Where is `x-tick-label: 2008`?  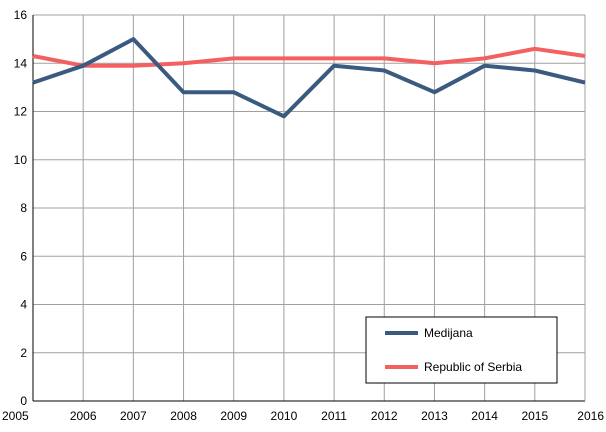 x-tick-label: 2008 is located at coordinates (183, 416).